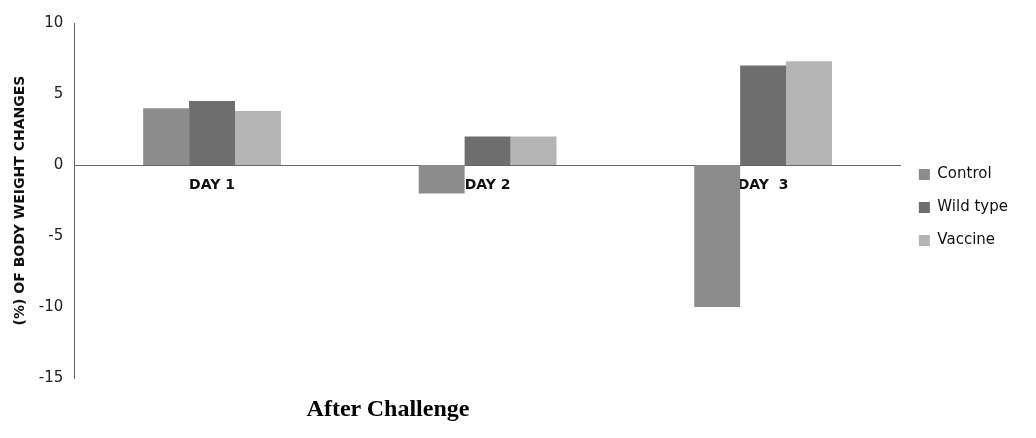 The width and height of the screenshot is (1036, 438). Describe the element at coordinates (964, 173) in the screenshot. I see `legend-label: Control` at that location.